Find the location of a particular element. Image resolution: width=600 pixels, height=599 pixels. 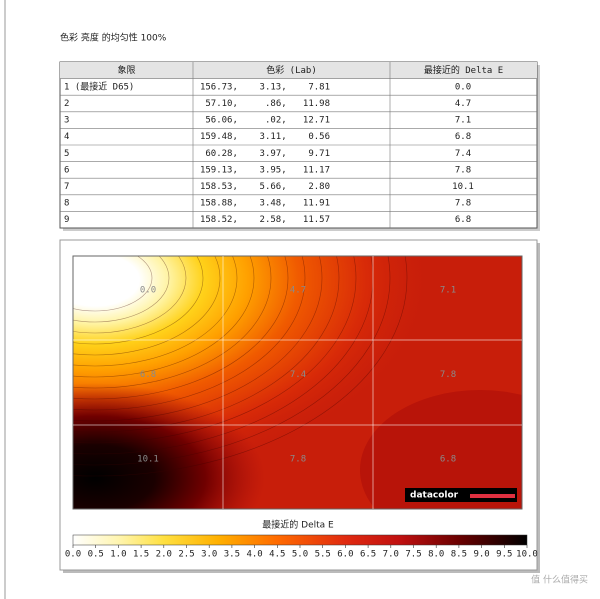

colorbar-title: 最接近的 Delta E is located at coordinates (298, 525).